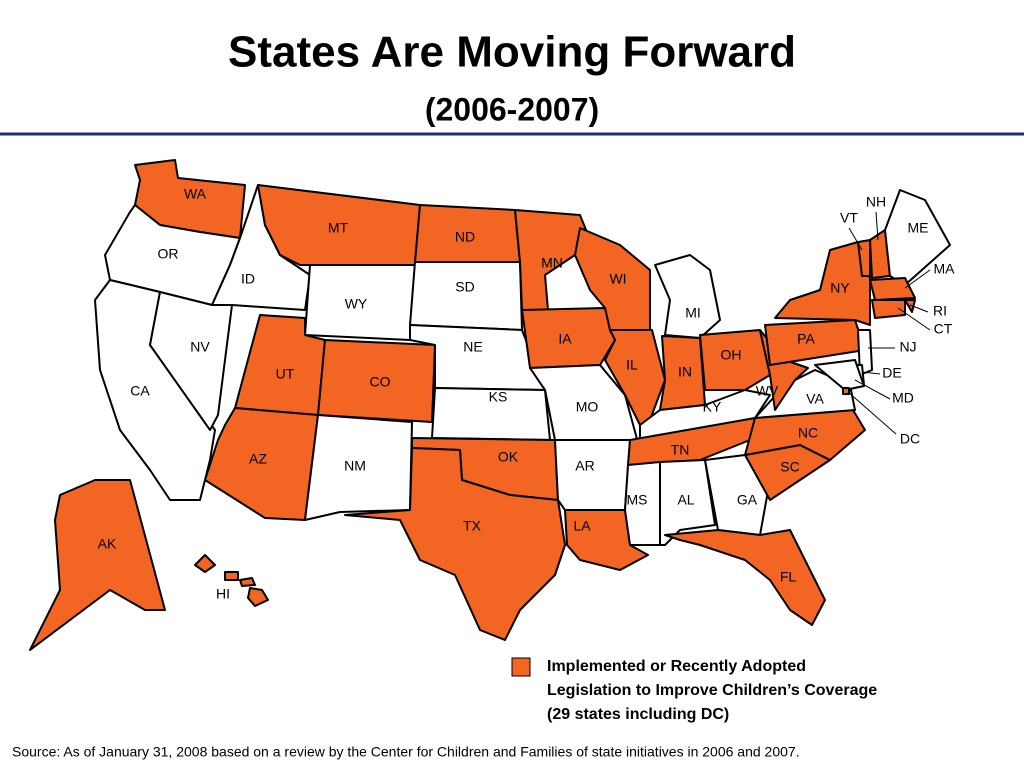 Image resolution: width=1024 pixels, height=768 pixels. I want to click on state-label: NE, so click(472, 347).